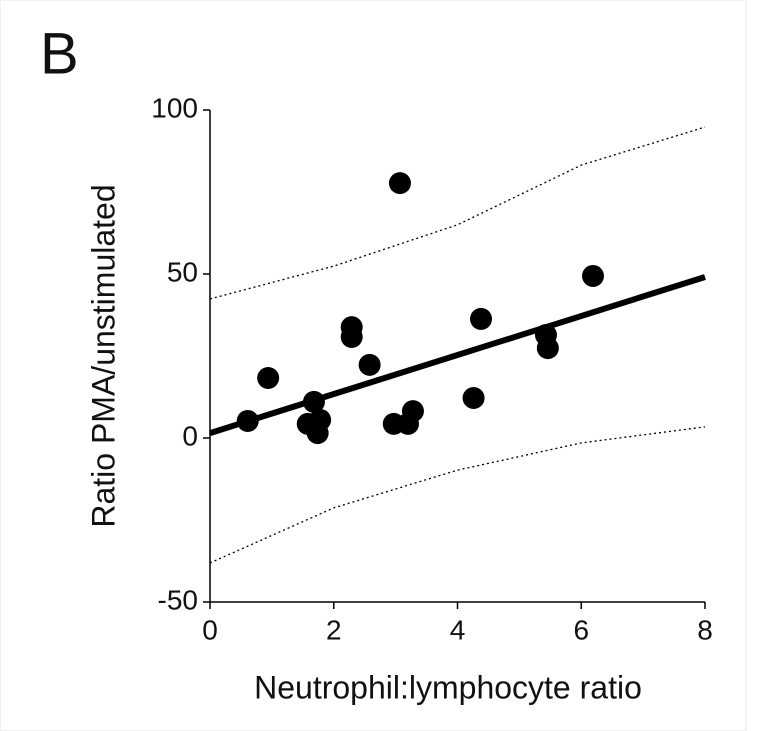 This screenshot has width=763, height=731. I want to click on x-axis-label: Neutrophil:lymphocyte ratio, so click(448, 687).